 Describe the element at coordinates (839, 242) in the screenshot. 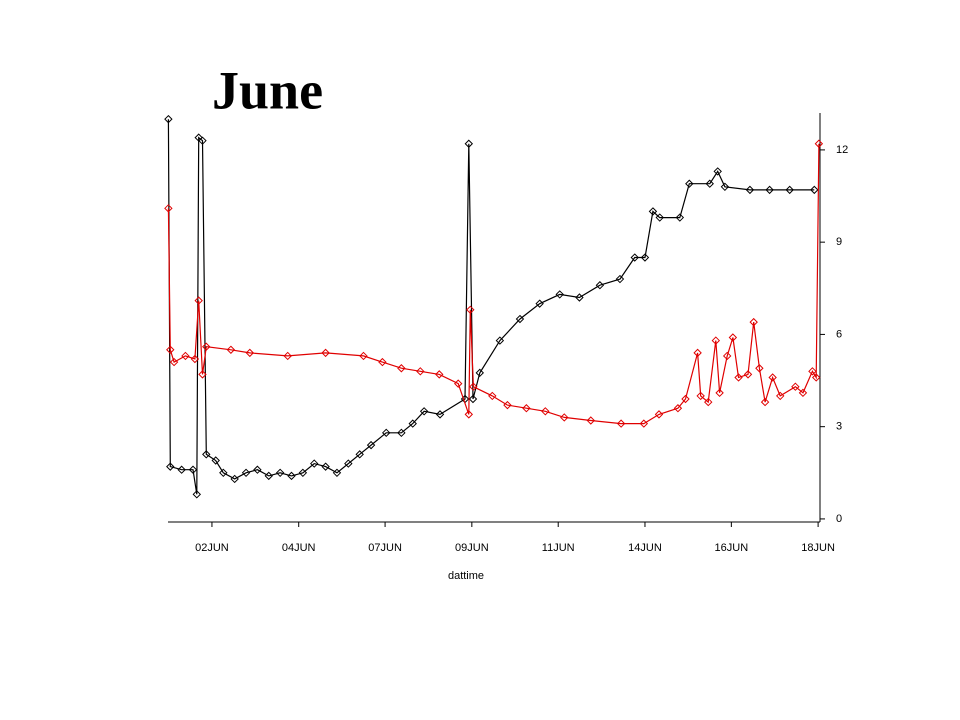

I see `y-tick-label: 9` at that location.